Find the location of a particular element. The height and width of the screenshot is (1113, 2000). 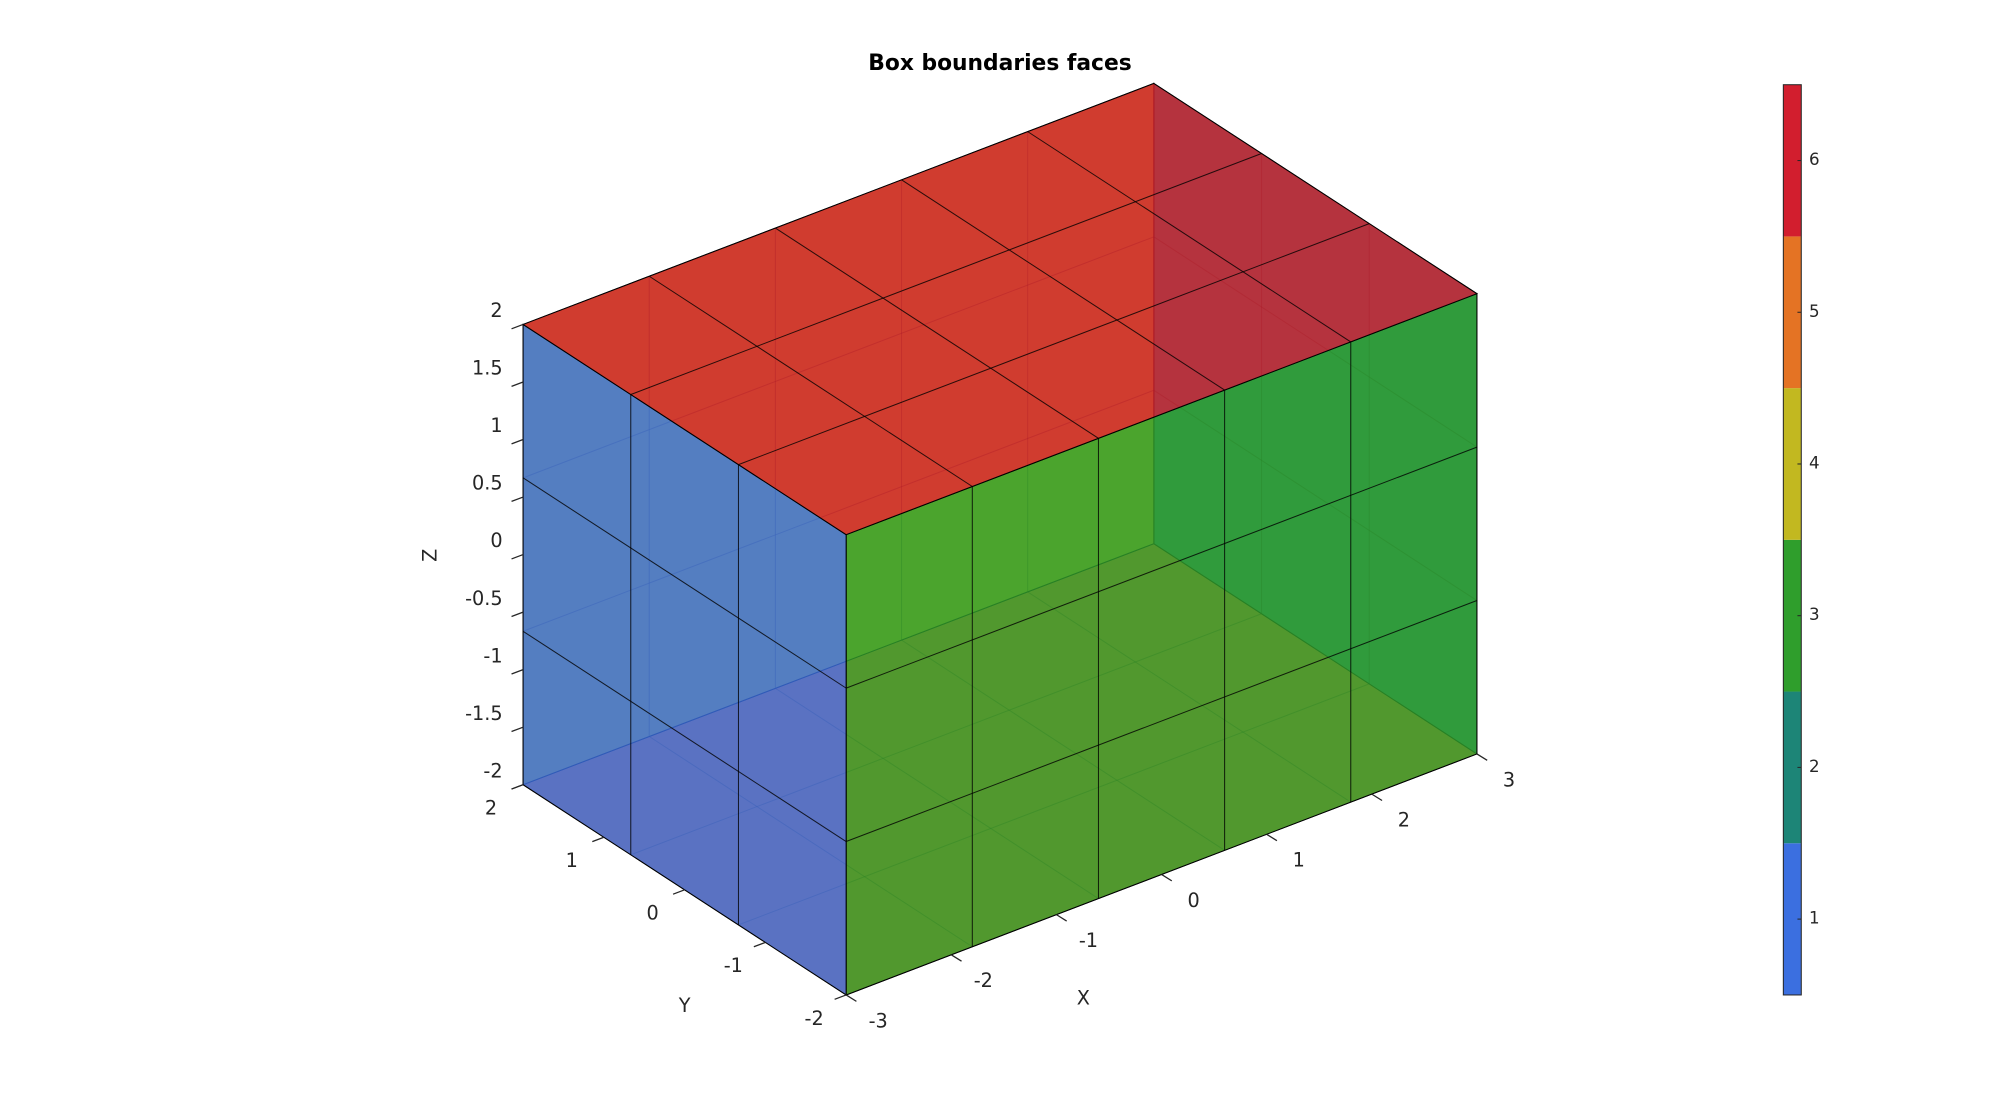

z-tick-label: 0.5 is located at coordinates (487, 483).